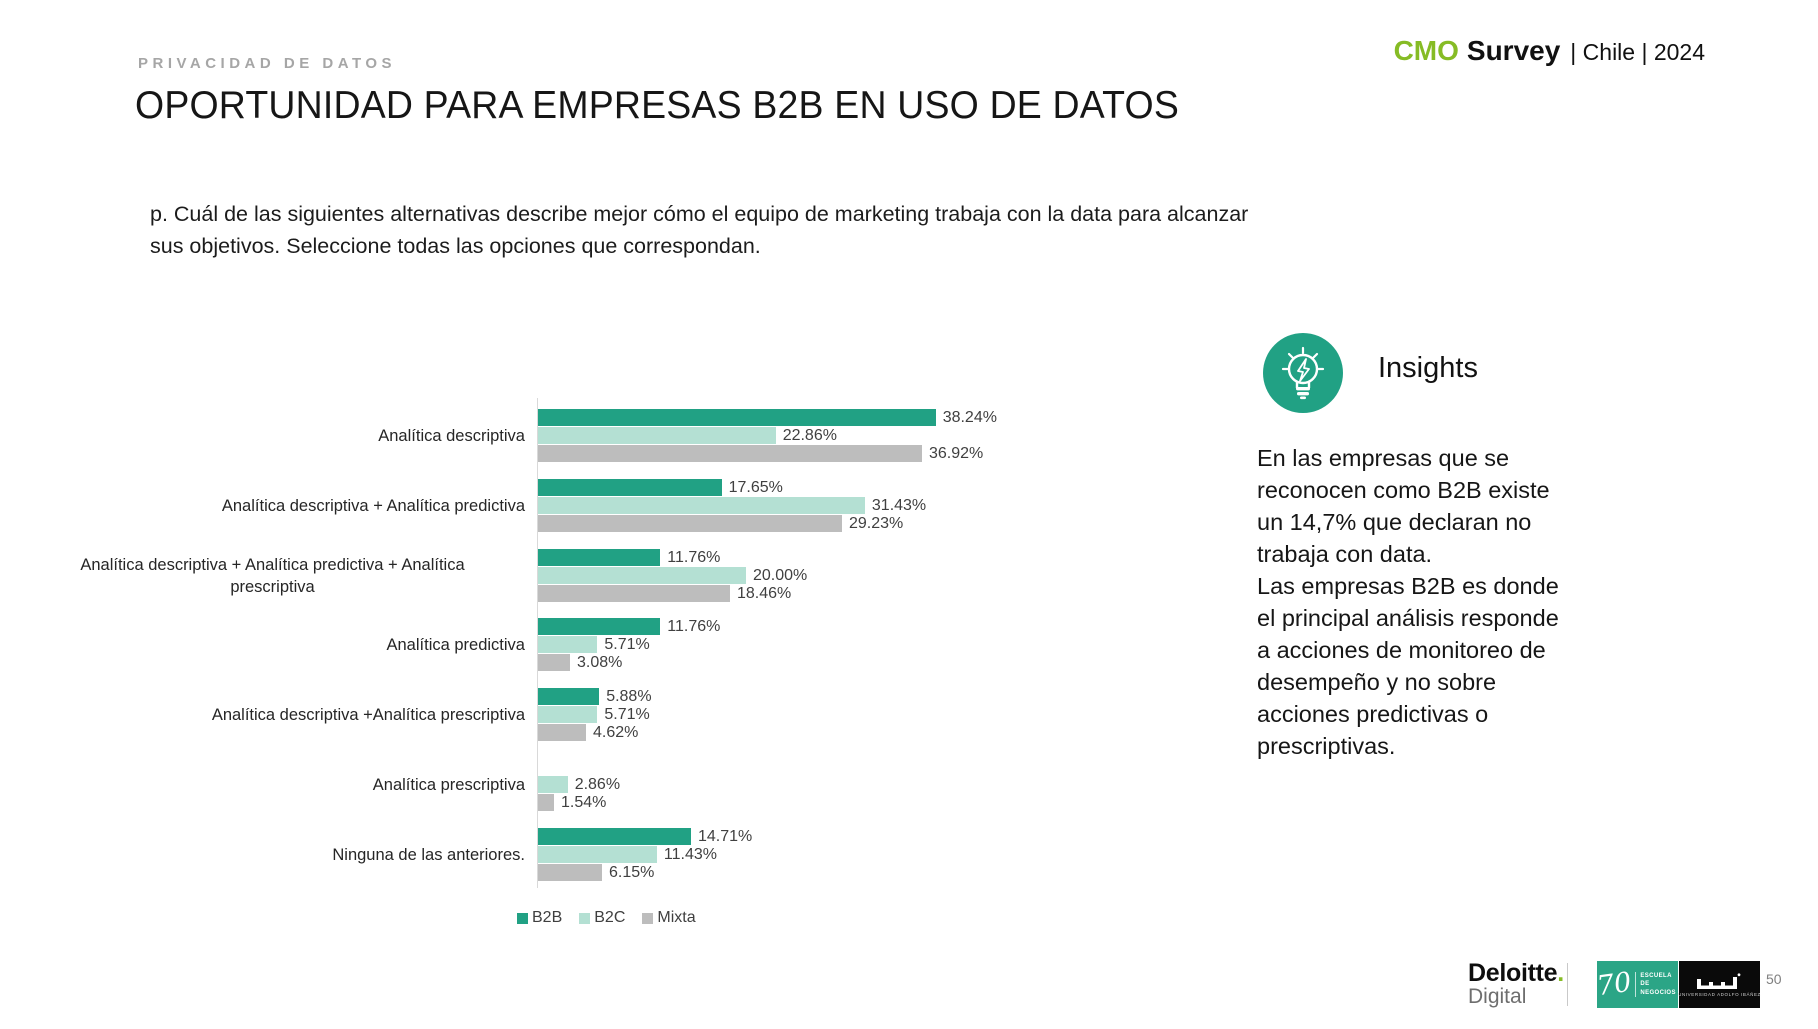 The width and height of the screenshot is (1818, 1029). I want to click on bar-group: 11.76% 20.00% 18.46%, so click(878, 576).